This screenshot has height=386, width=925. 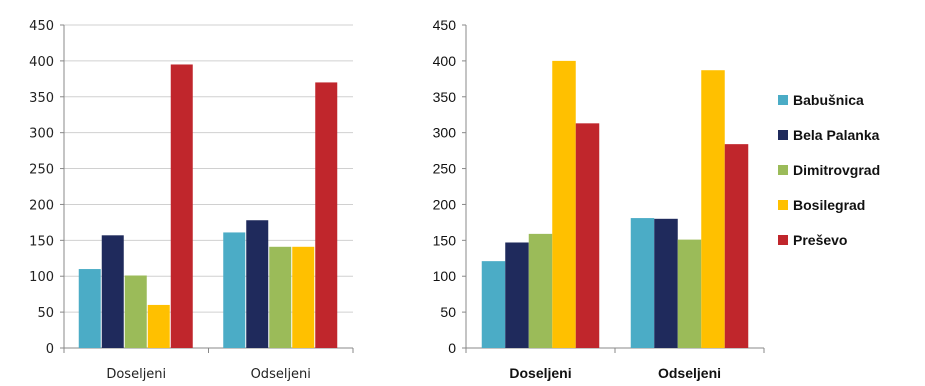 What do you see at coordinates (820, 240) in the screenshot?
I see `legend-label: Preševo` at bounding box center [820, 240].